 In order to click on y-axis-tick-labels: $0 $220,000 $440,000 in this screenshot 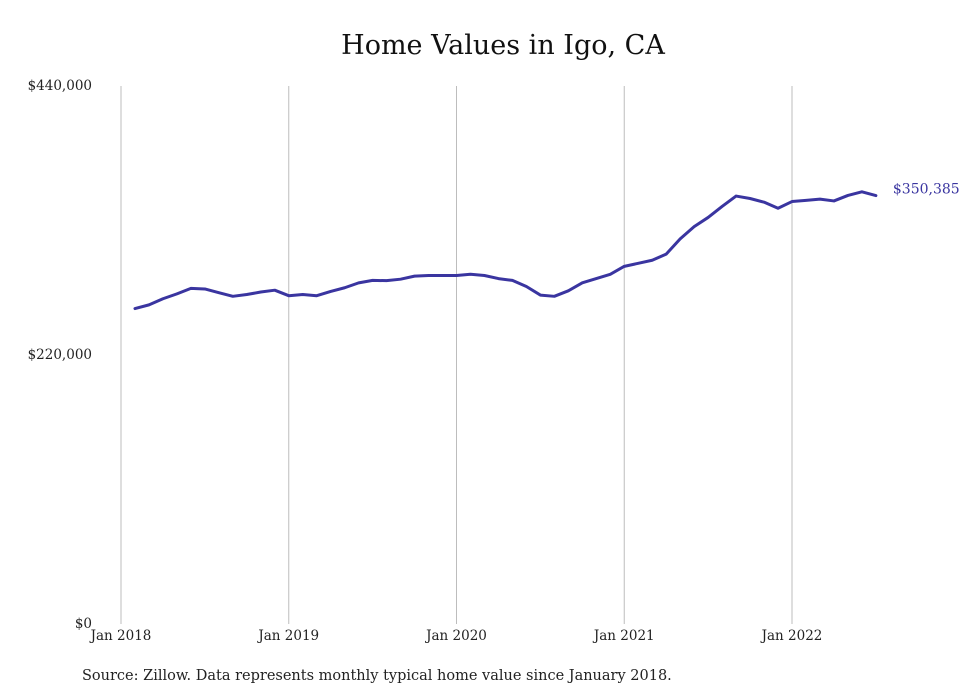, I will do `click(60, 355)`.